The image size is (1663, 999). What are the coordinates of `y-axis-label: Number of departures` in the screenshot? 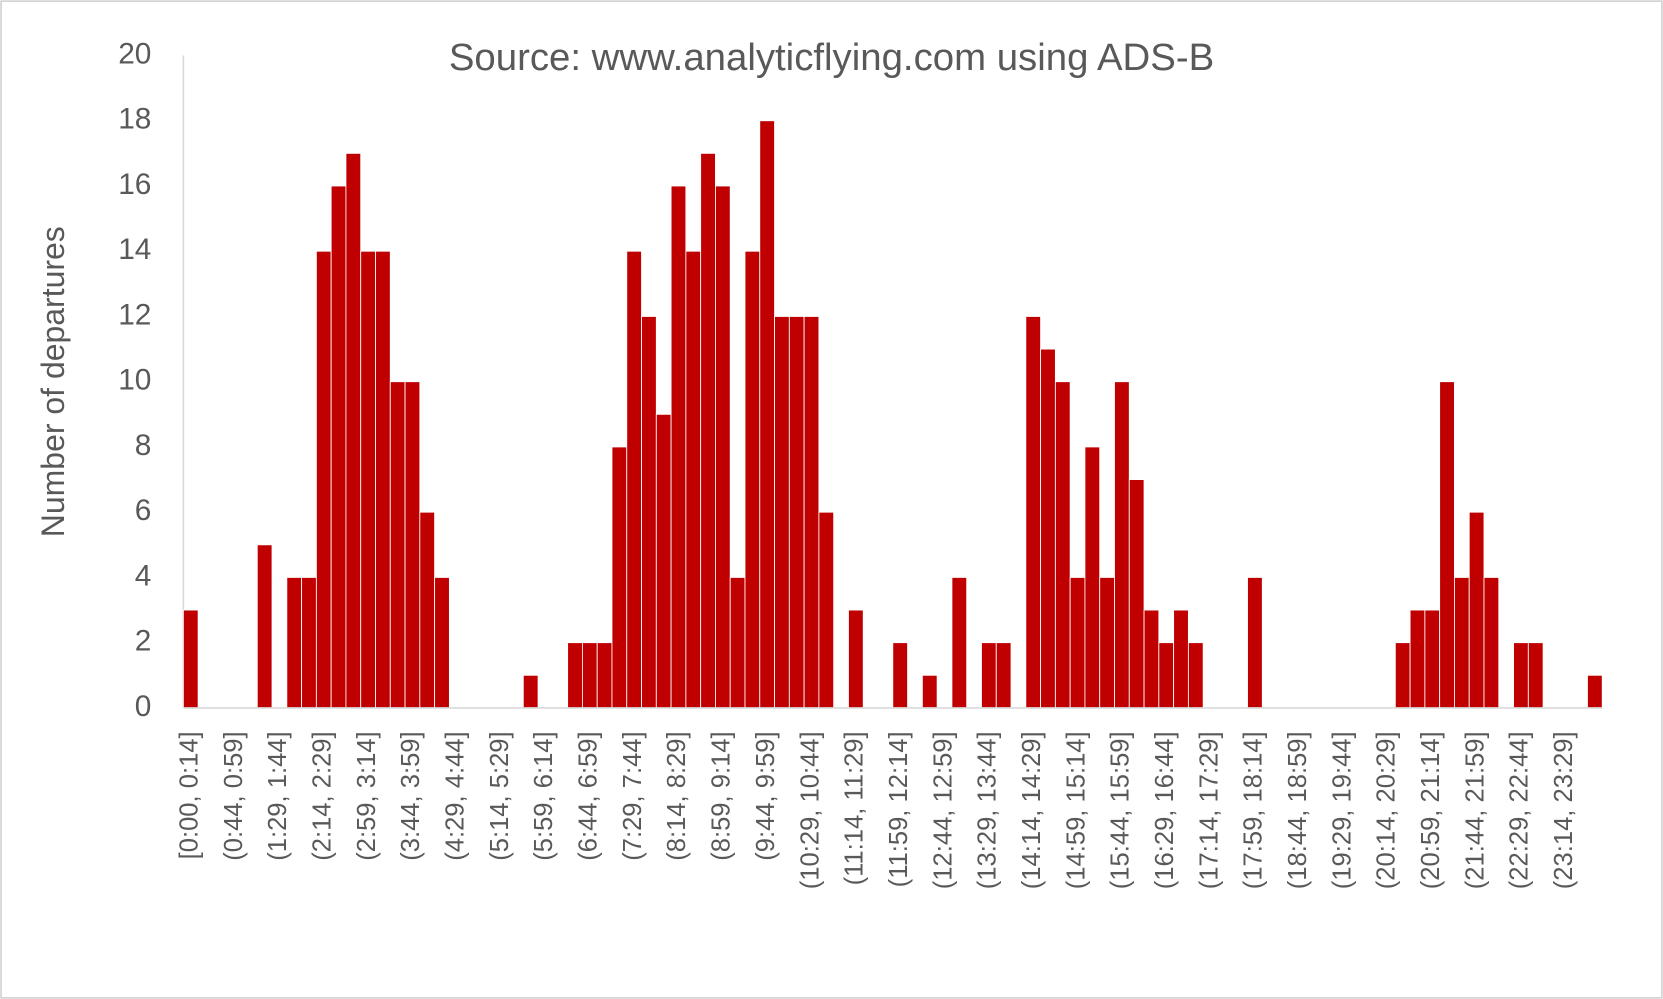 It's located at (53, 381).